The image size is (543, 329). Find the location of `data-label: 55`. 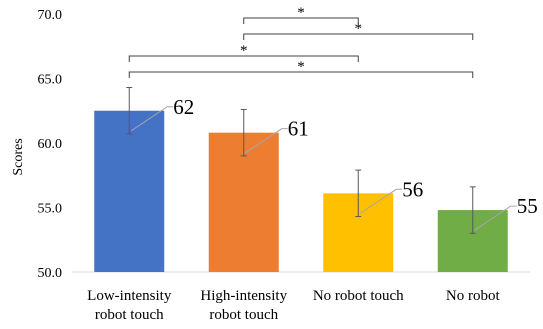

data-label: 55 is located at coordinates (527, 206).